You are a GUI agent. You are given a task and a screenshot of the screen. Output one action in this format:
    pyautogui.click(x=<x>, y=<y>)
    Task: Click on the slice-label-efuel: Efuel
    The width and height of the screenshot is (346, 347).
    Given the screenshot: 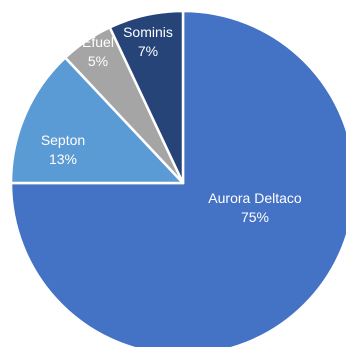 What is the action you would take?
    pyautogui.click(x=98, y=42)
    